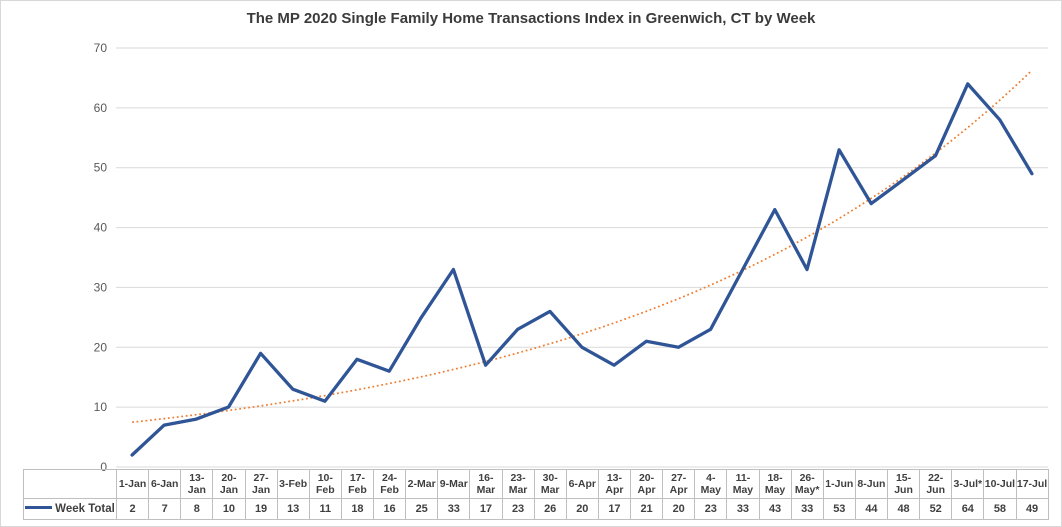 This screenshot has width=1062, height=527. What do you see at coordinates (807, 484) in the screenshot?
I see `week-header-cell: 26- May*` at bounding box center [807, 484].